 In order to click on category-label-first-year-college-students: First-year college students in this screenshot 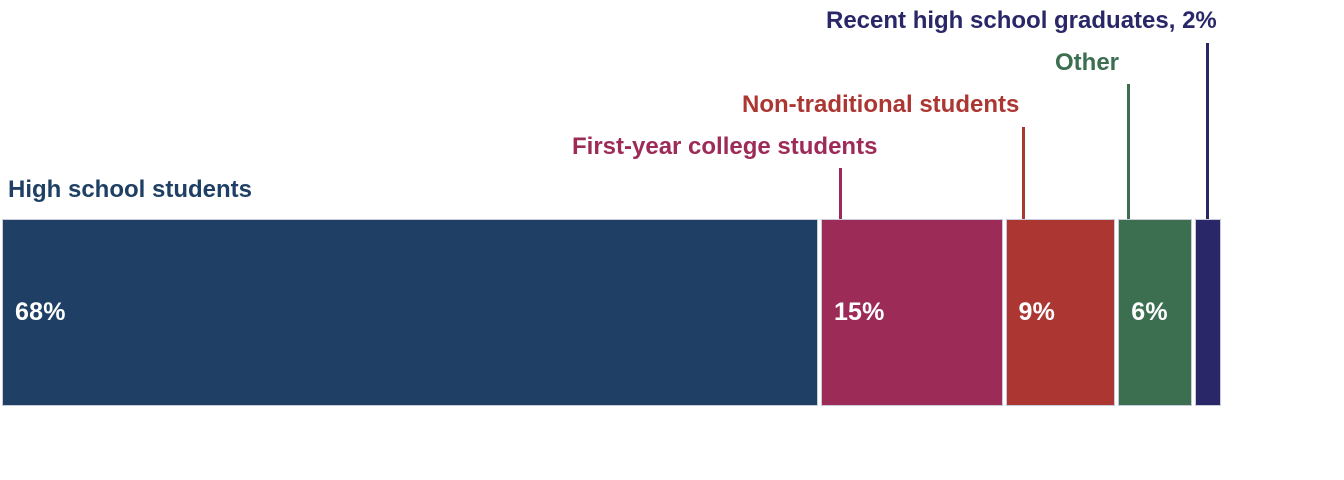, I will do `click(725, 146)`.